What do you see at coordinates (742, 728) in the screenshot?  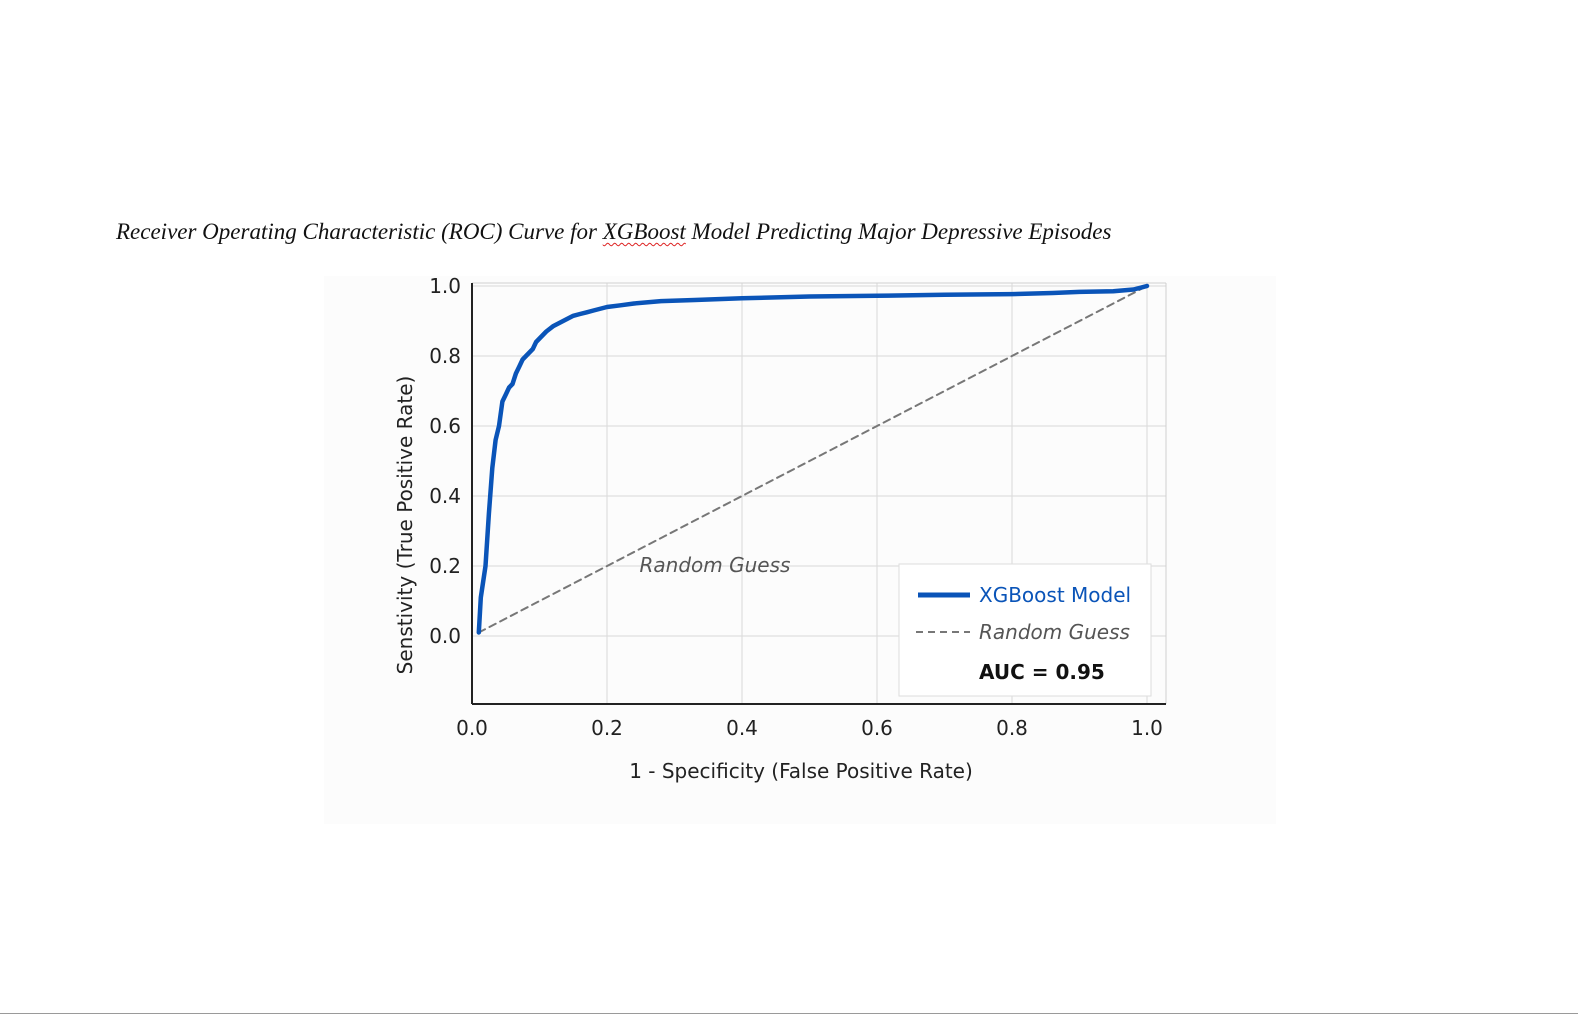 I see `x-tick-label: 0.4` at bounding box center [742, 728].